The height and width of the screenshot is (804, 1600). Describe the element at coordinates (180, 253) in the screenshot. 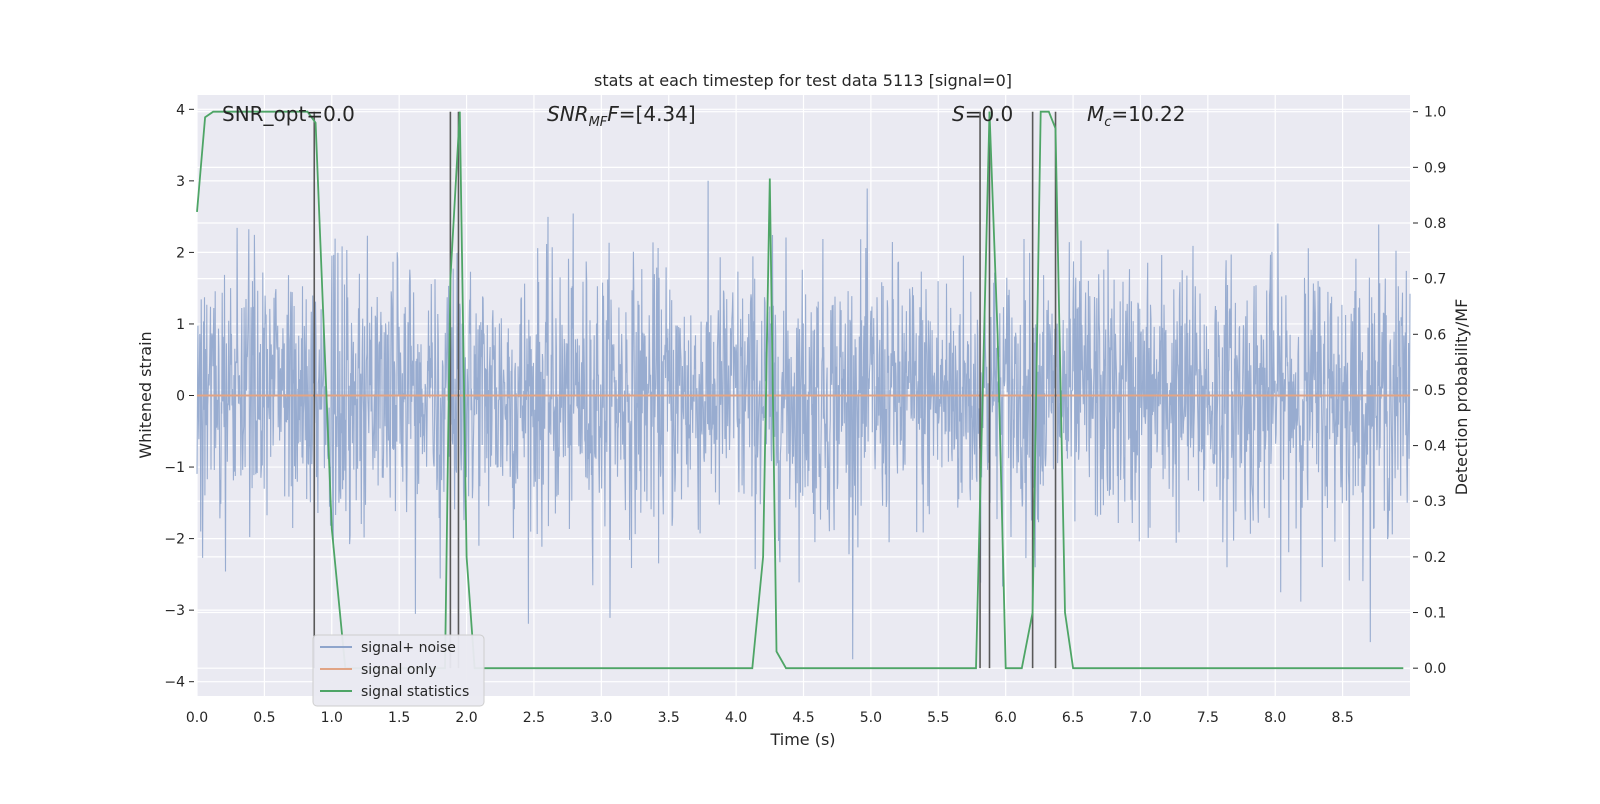

I see `y-tick-label: 2` at that location.